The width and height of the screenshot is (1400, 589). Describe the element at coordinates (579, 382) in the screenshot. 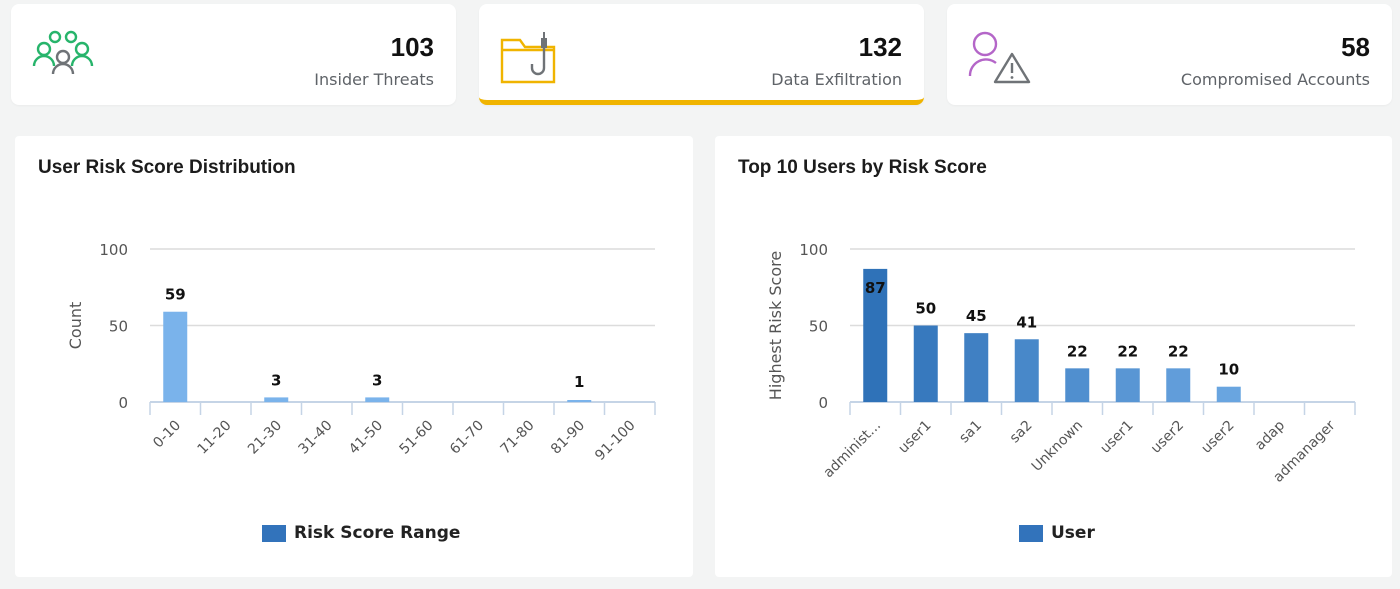

I see `svg-text: 1` at that location.